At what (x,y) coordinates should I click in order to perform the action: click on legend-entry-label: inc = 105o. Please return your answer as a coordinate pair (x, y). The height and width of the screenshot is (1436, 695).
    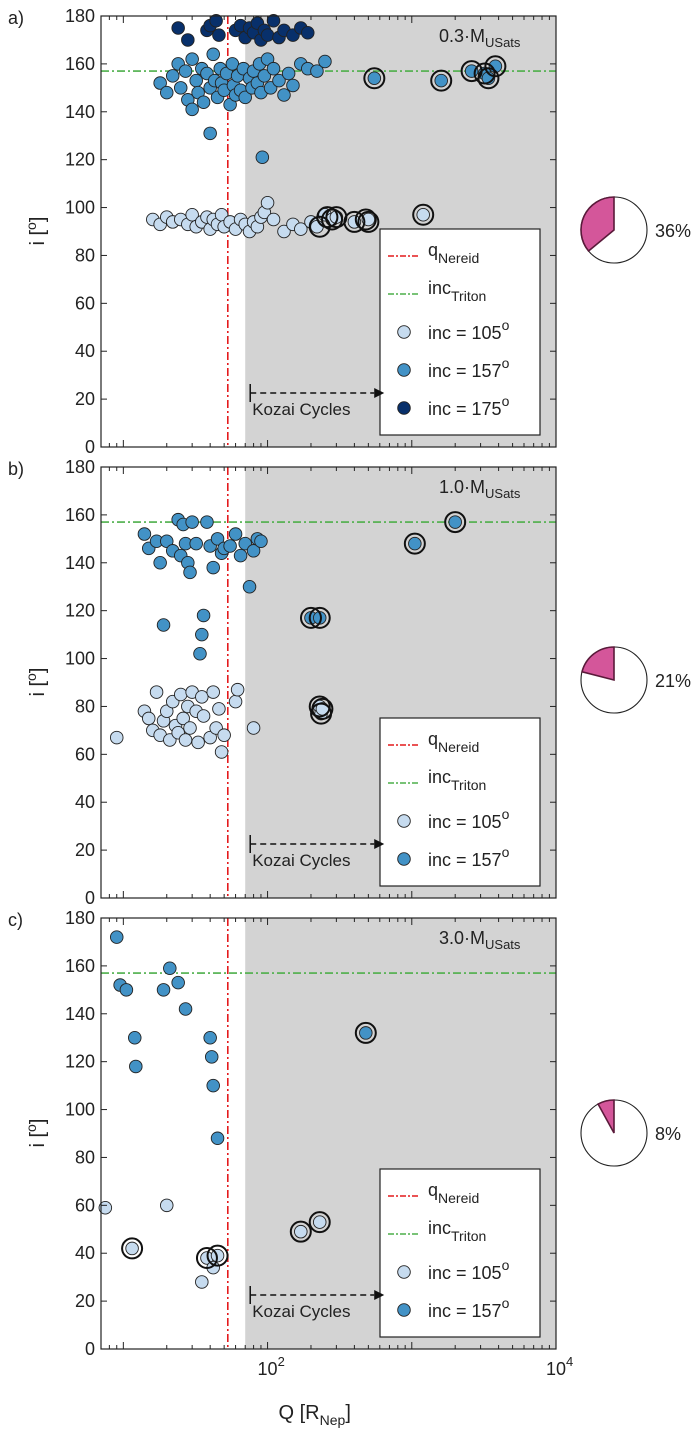
    Looking at the image, I should click on (469, 330).